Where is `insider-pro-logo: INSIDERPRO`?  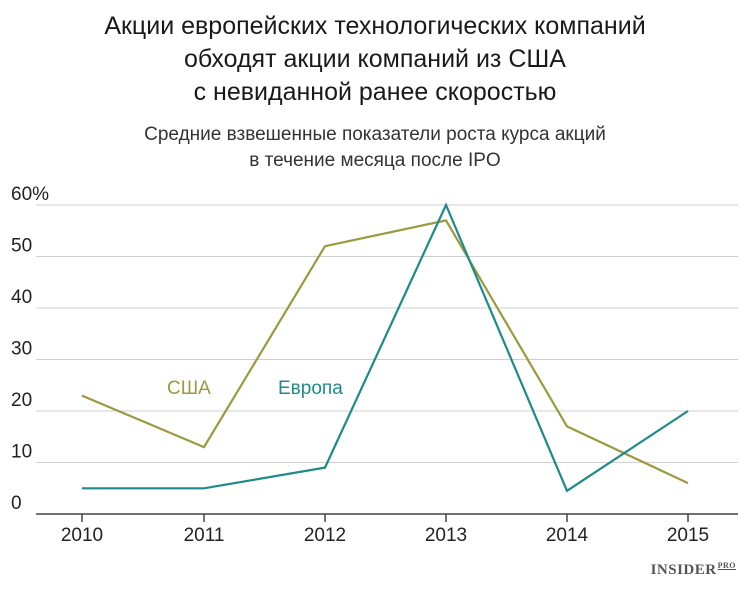 insider-pro-logo: INSIDERPRO is located at coordinates (693, 570).